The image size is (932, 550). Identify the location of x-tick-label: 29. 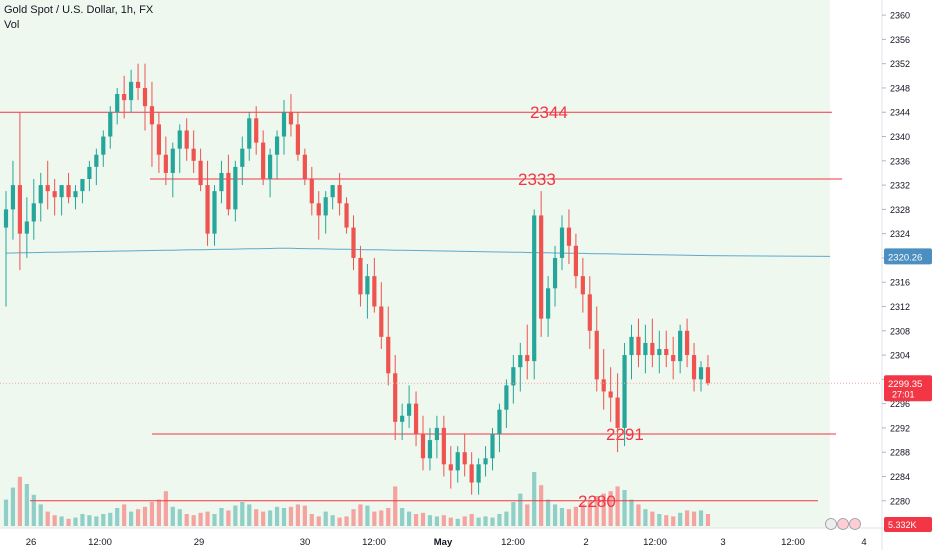
(199, 542).